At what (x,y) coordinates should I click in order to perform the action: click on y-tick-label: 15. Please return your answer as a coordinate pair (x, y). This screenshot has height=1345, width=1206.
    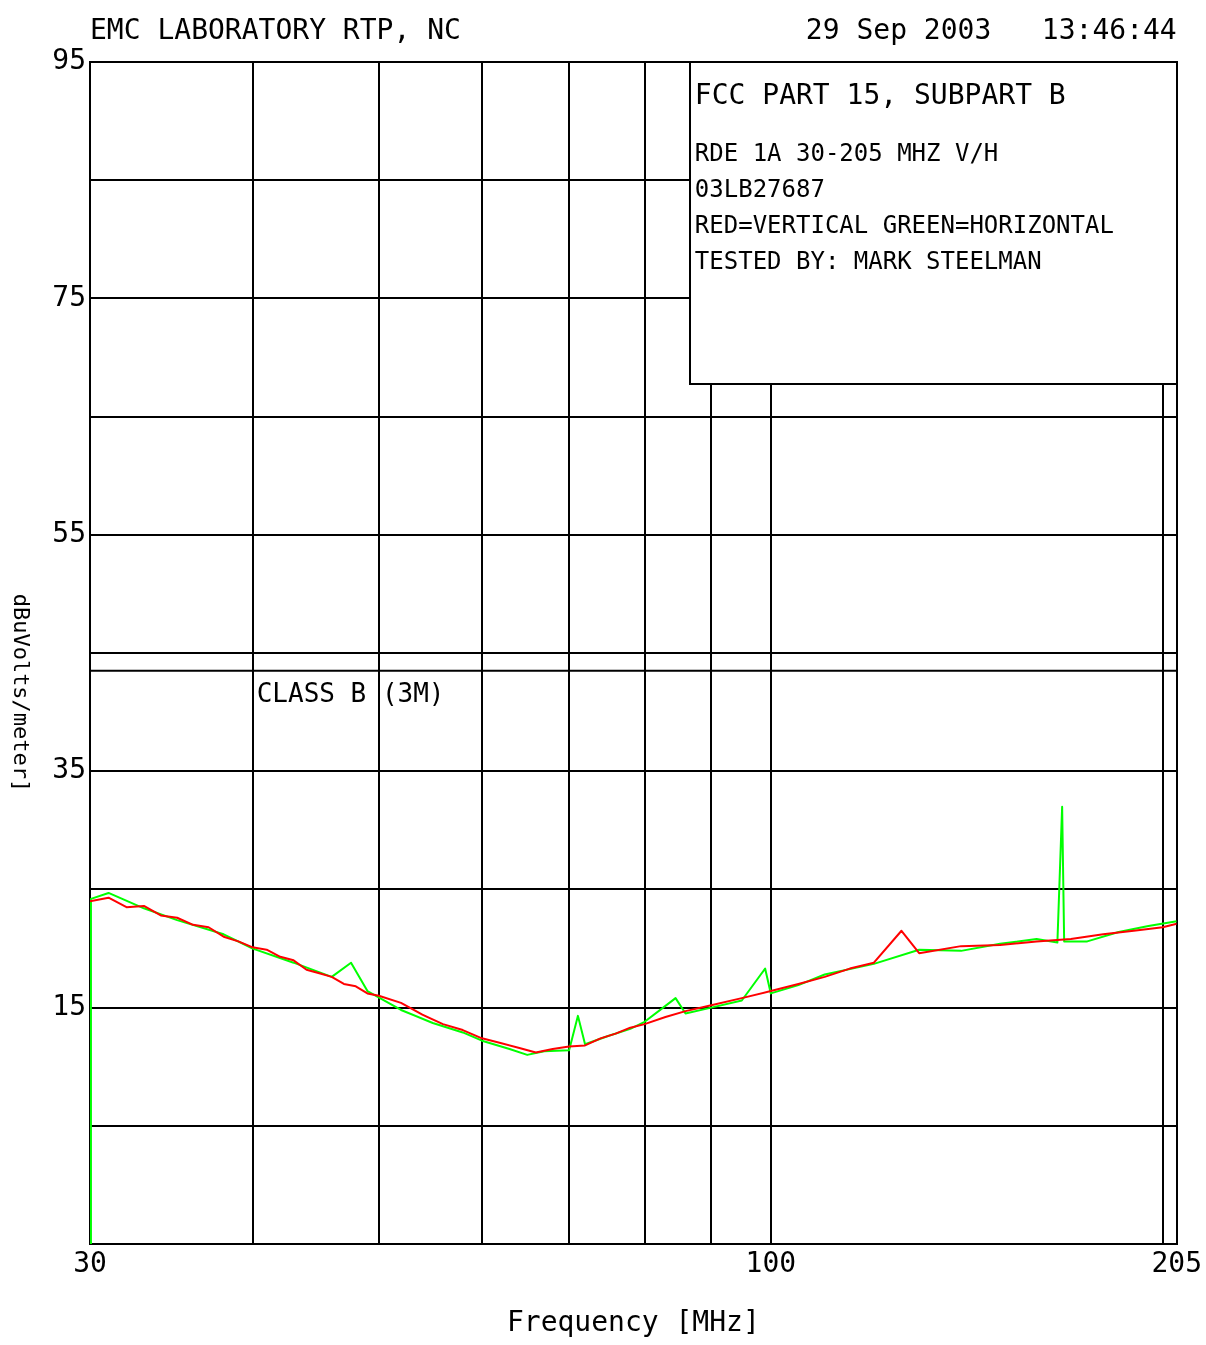
    Looking at the image, I should click on (69, 1005).